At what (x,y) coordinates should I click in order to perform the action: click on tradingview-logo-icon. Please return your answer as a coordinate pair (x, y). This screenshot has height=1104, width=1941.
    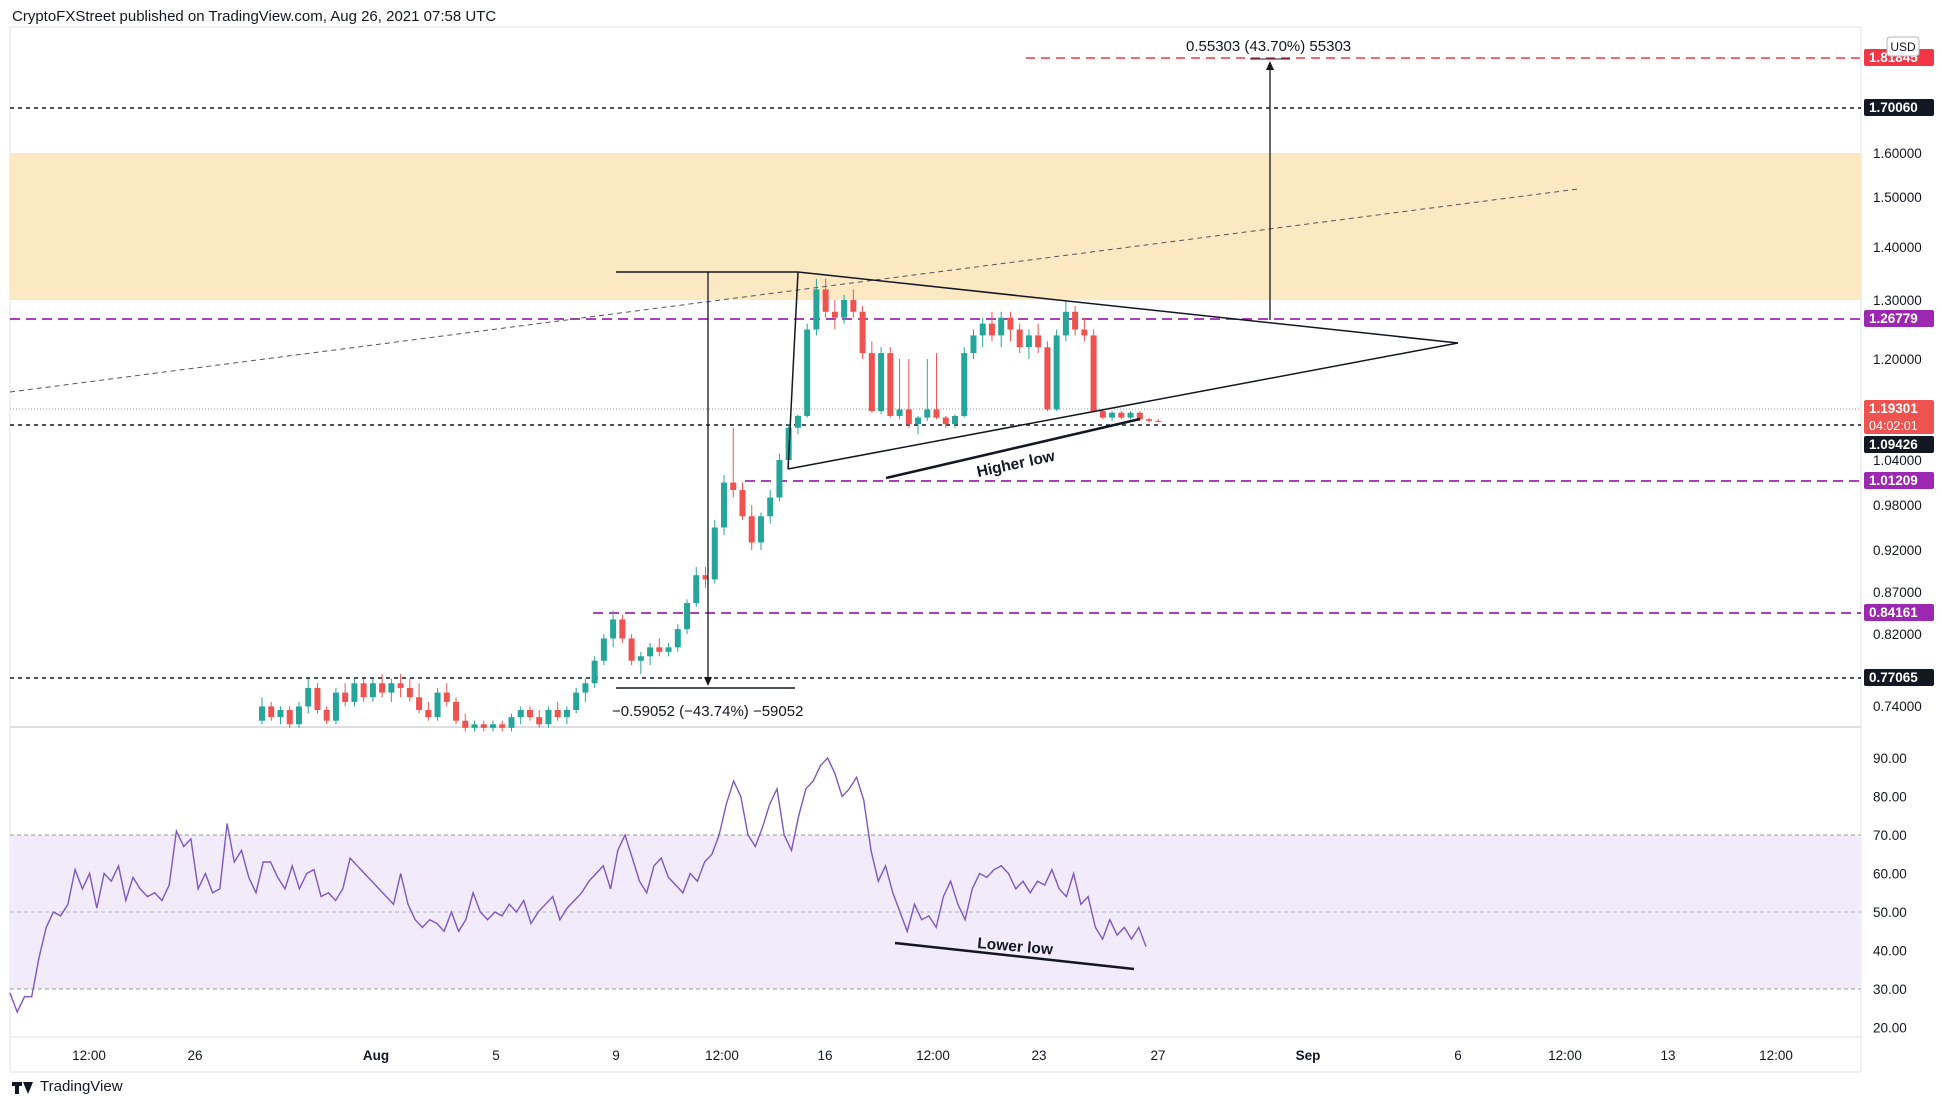
    Looking at the image, I should click on (23, 1087).